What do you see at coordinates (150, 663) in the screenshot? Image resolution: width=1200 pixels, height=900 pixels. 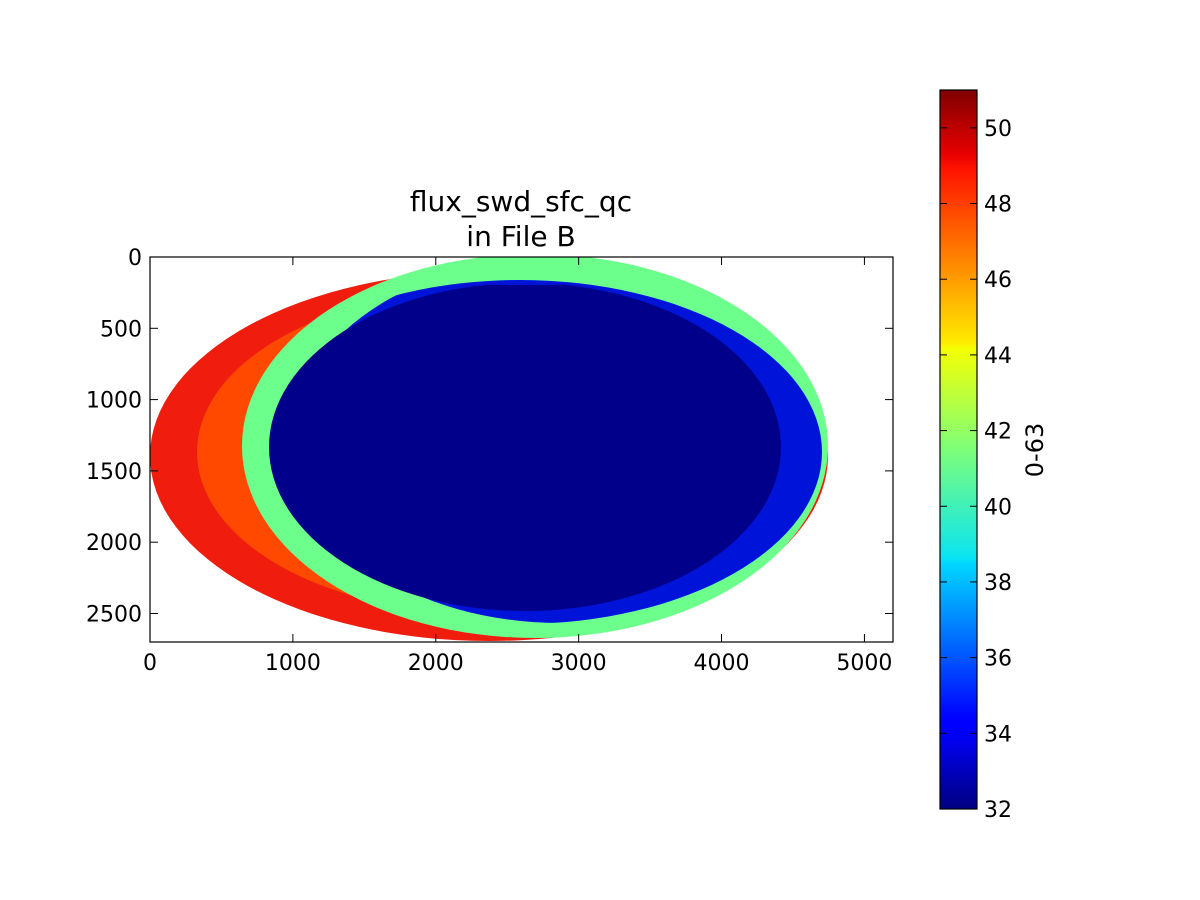 I see `x-tick-label: 0` at bounding box center [150, 663].